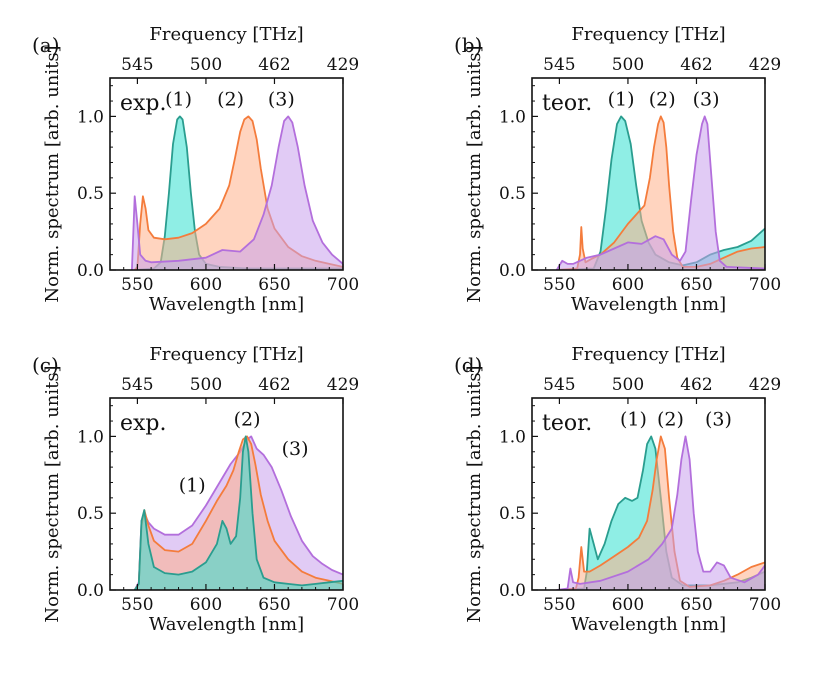 This screenshot has height=675, width=830. I want to click on series-label-3: (1), so click(192, 486).